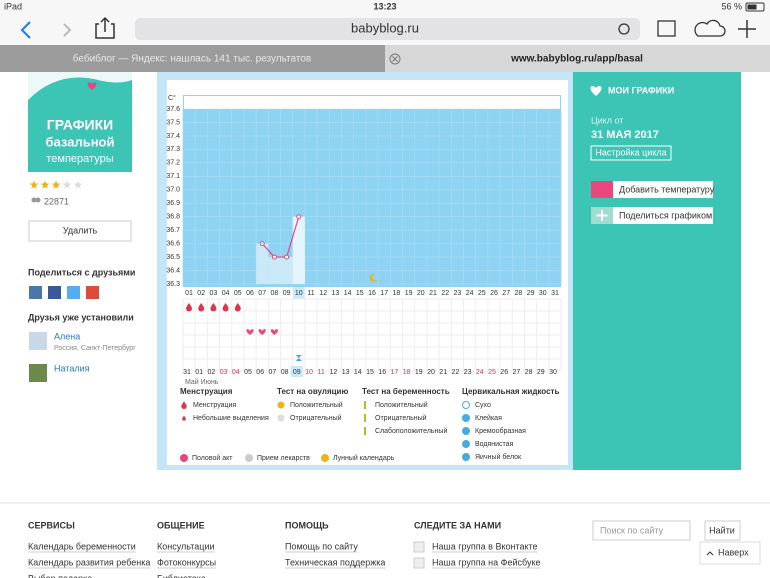  Describe the element at coordinates (652, 189) in the screenshot. I see `add-temp-button` at that location.